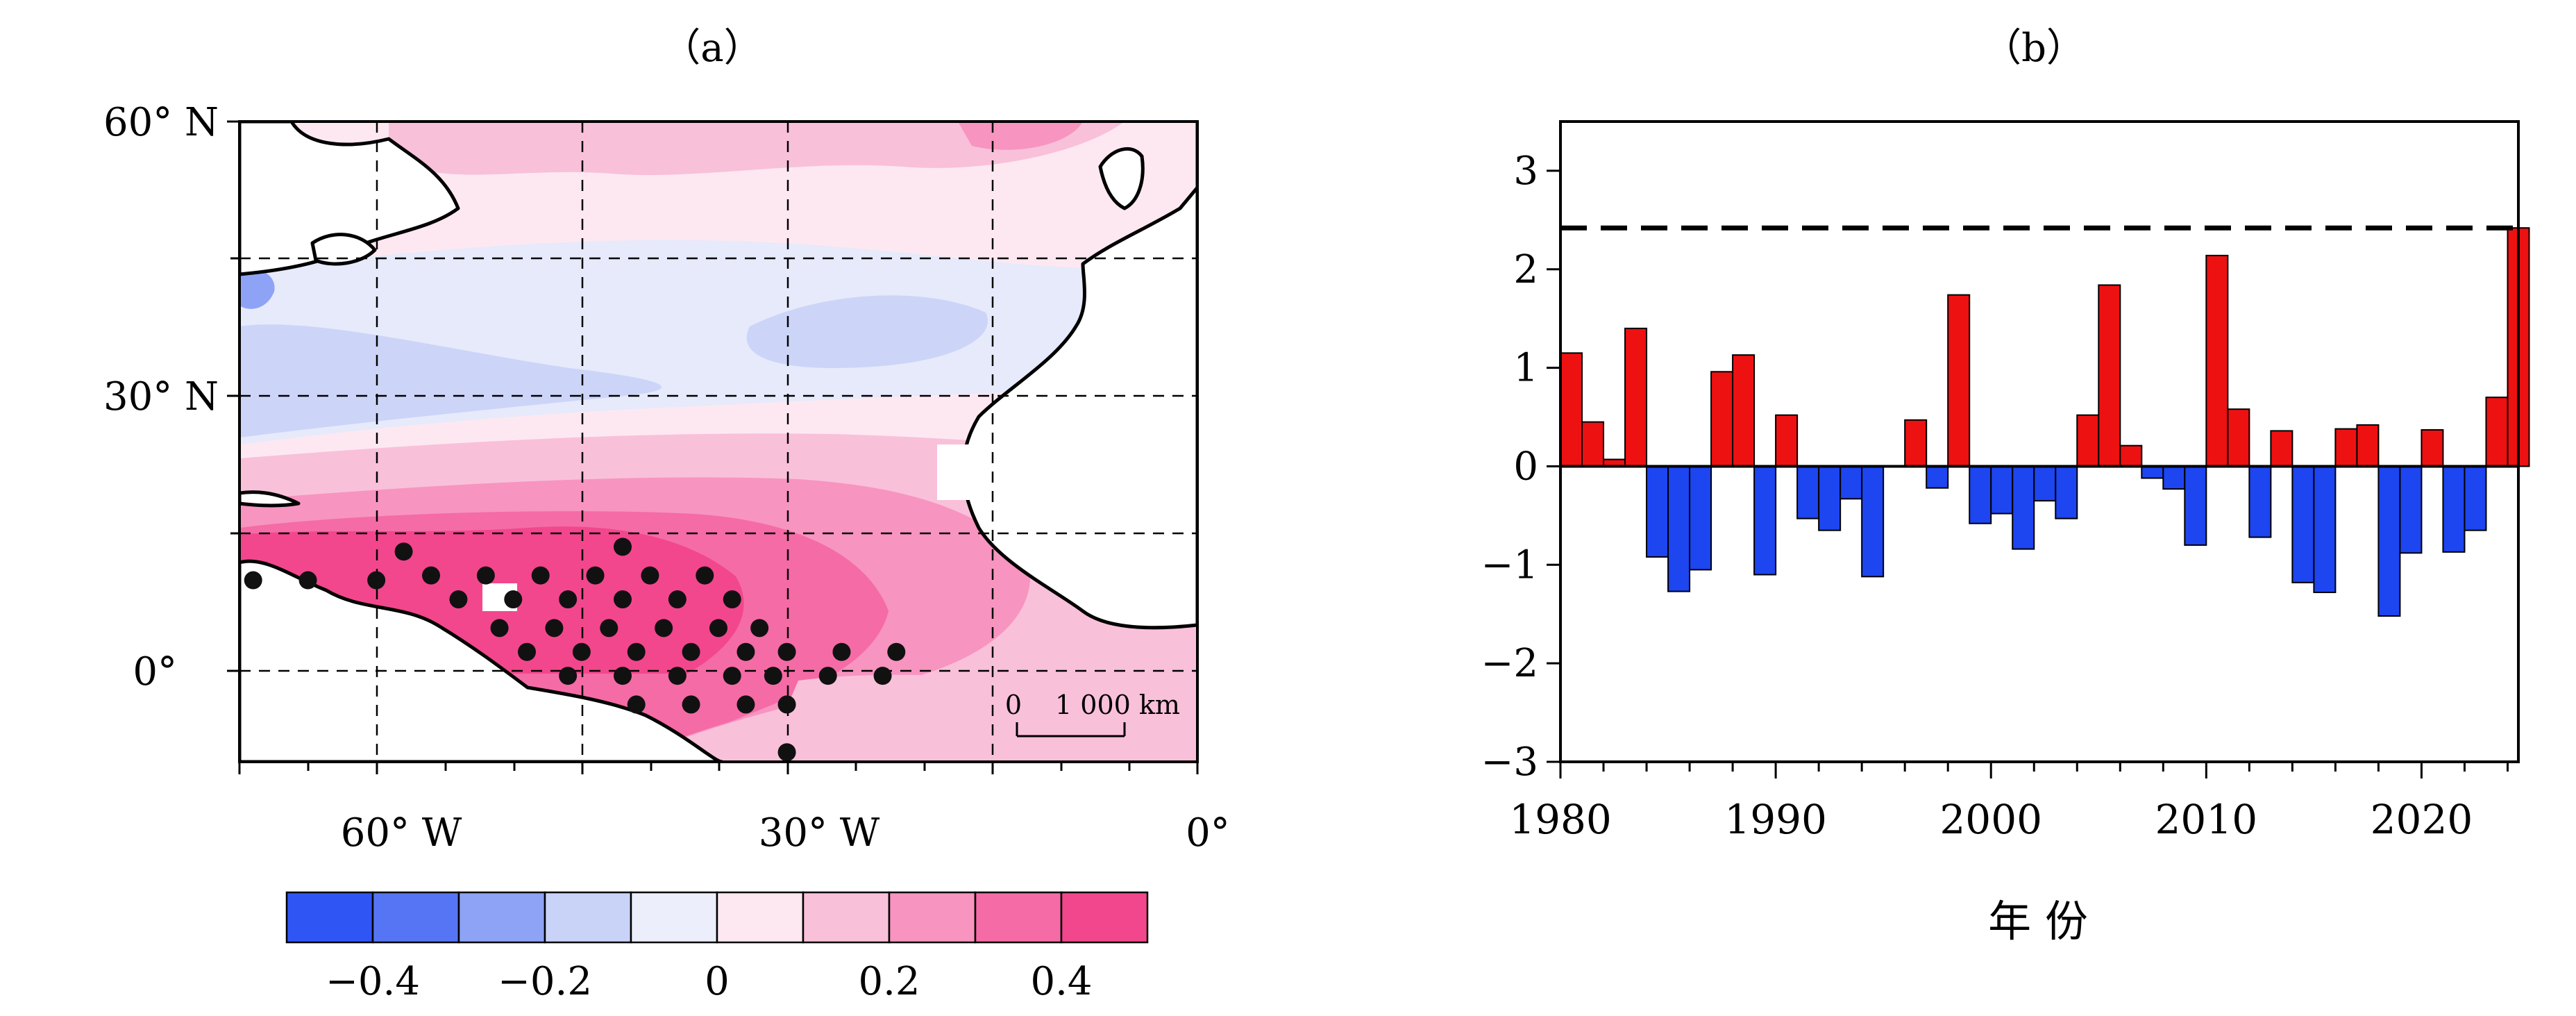 Image resolution: width=2576 pixels, height=1016 pixels. Describe the element at coordinates (2045, 422) in the screenshot. I see `bar-series` at that location.